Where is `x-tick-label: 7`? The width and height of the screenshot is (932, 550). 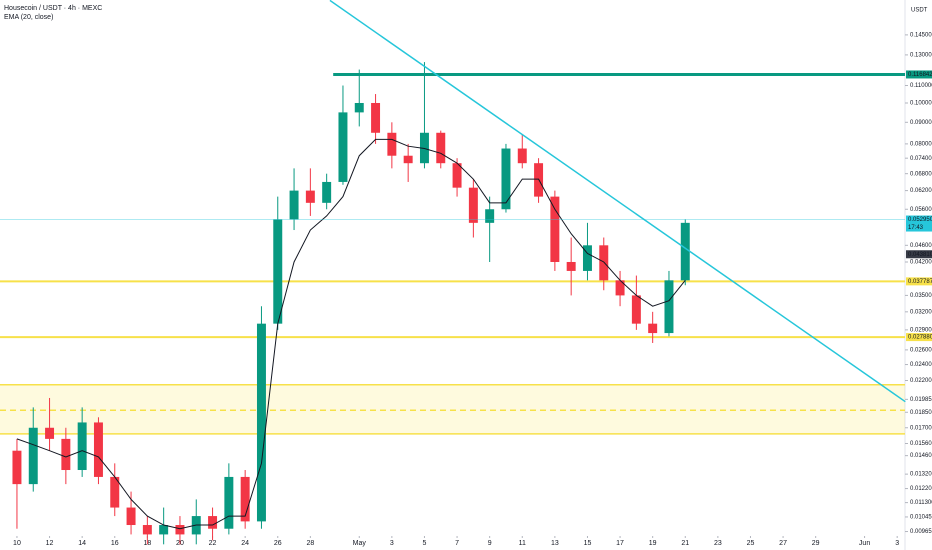
x-tick-label: 7 is located at coordinates (457, 543).